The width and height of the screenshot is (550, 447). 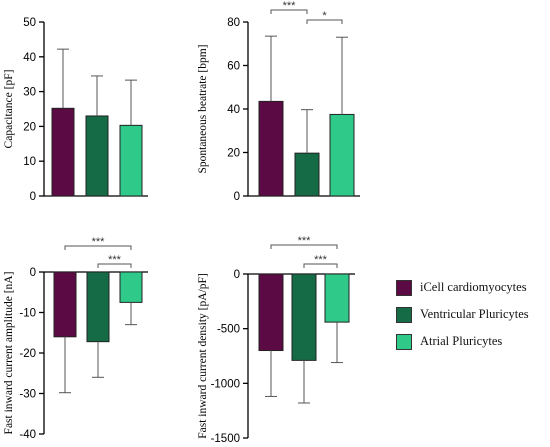 What do you see at coordinates (9, 109) in the screenshot?
I see `panel1-y-axis-label: Capacitance [pF]` at bounding box center [9, 109].